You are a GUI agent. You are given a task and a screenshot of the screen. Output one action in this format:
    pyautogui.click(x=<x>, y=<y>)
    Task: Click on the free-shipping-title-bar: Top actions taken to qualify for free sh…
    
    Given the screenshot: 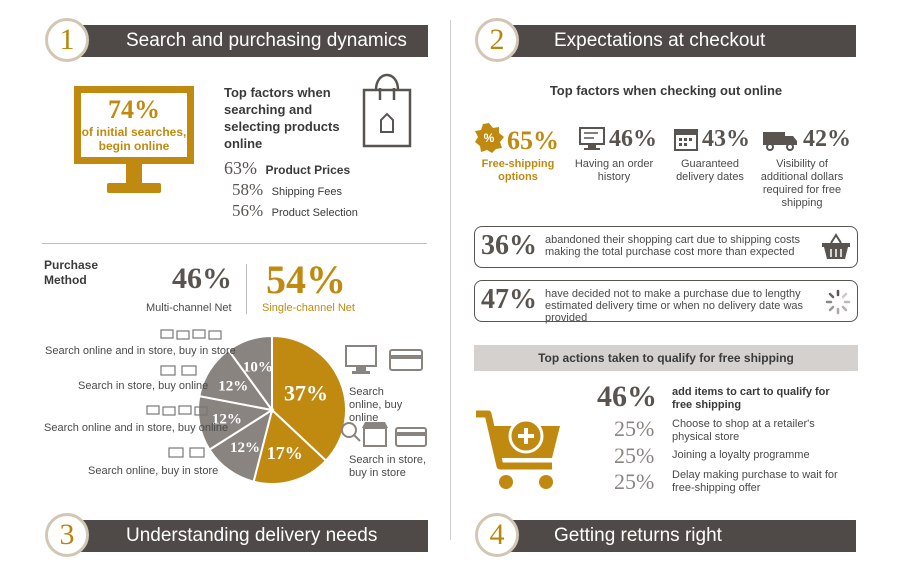 What is the action you would take?
    pyautogui.click(x=666, y=358)
    